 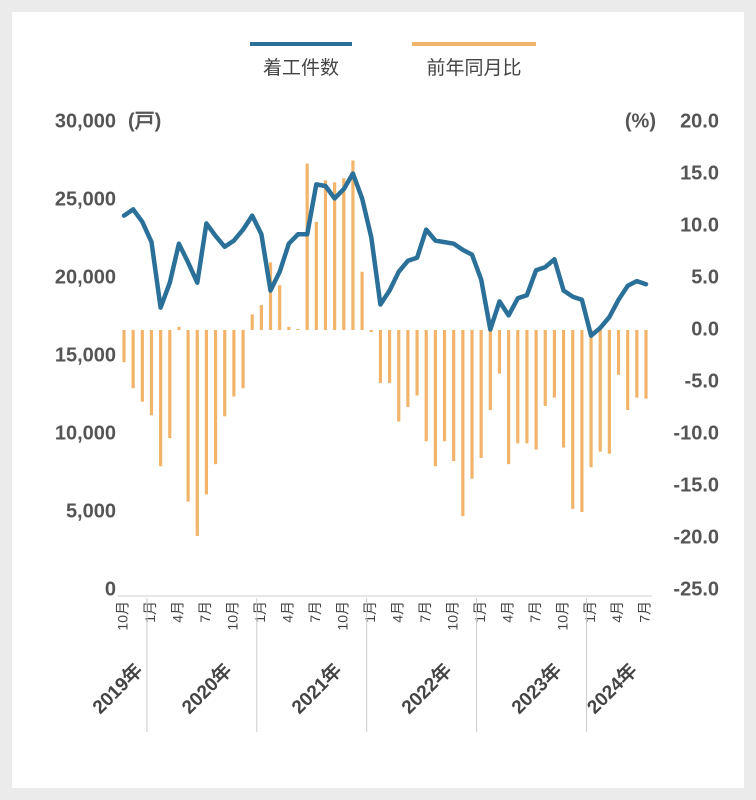 I want to click on y-tick-label: 25,000, so click(x=85, y=199).